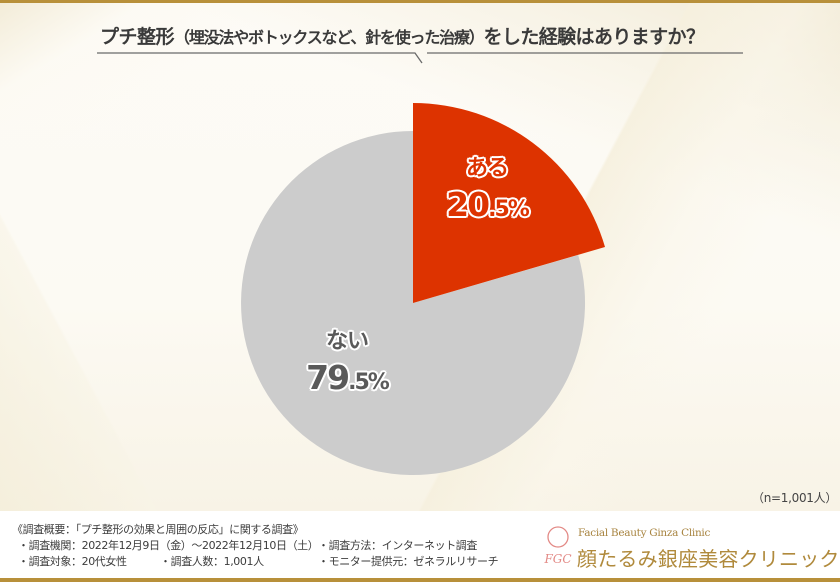 The image size is (840, 582). What do you see at coordinates (137, 37) in the screenshot?
I see `title-main: プチ整形` at bounding box center [137, 37].